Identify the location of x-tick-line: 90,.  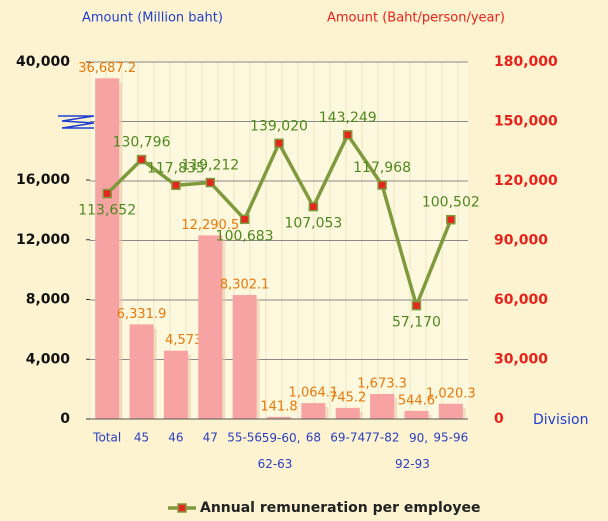
(420, 438).